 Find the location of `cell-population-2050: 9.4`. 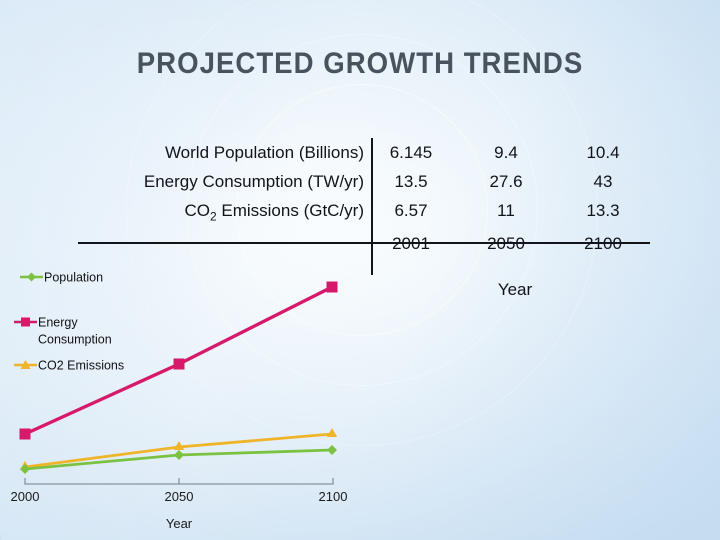

cell-population-2050: 9.4 is located at coordinates (506, 152).